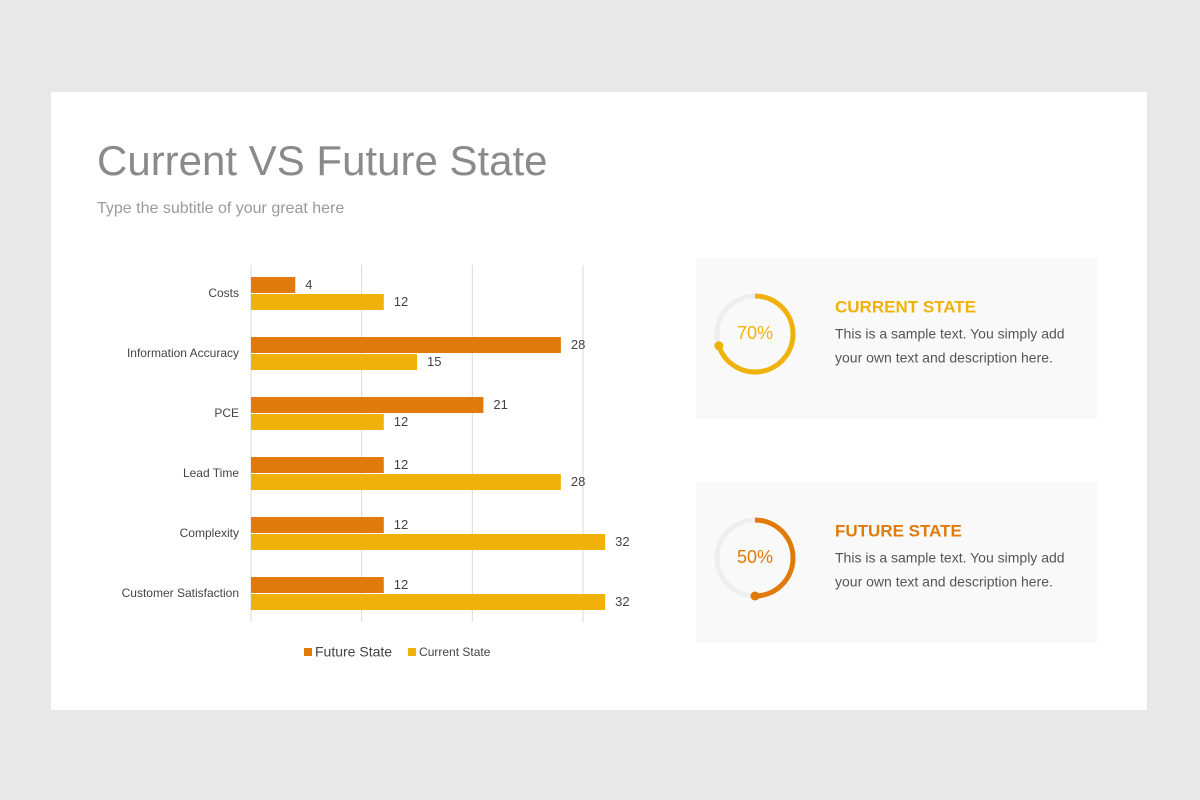 Image resolution: width=1200 pixels, height=800 pixels. Describe the element at coordinates (322, 160) in the screenshot. I see `slide-title: Current VS Future State` at that location.